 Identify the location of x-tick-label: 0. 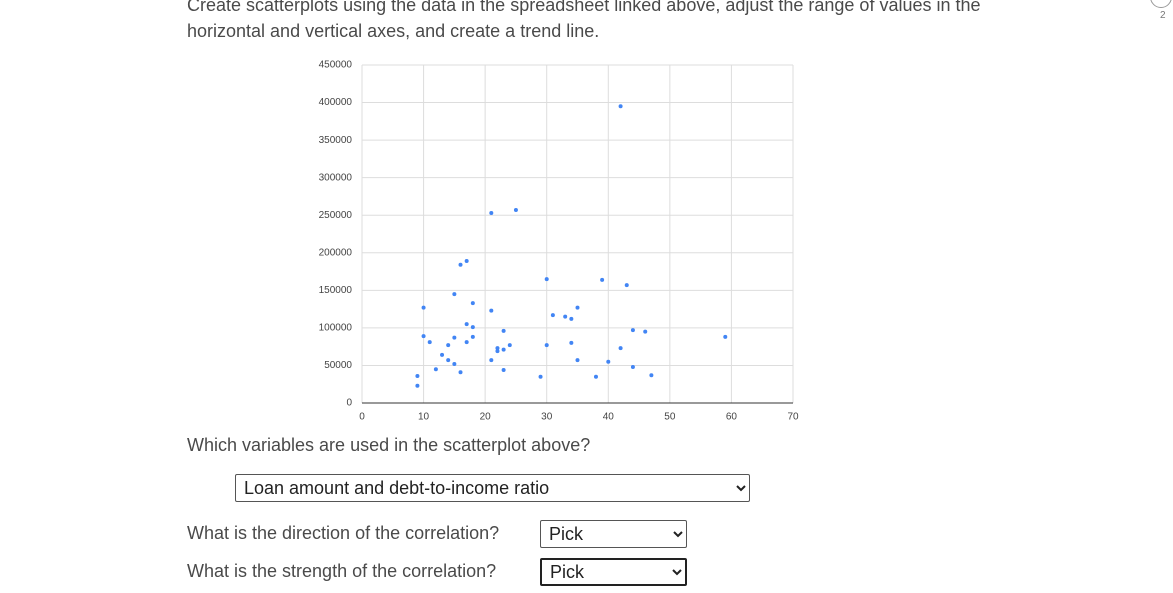
(362, 417).